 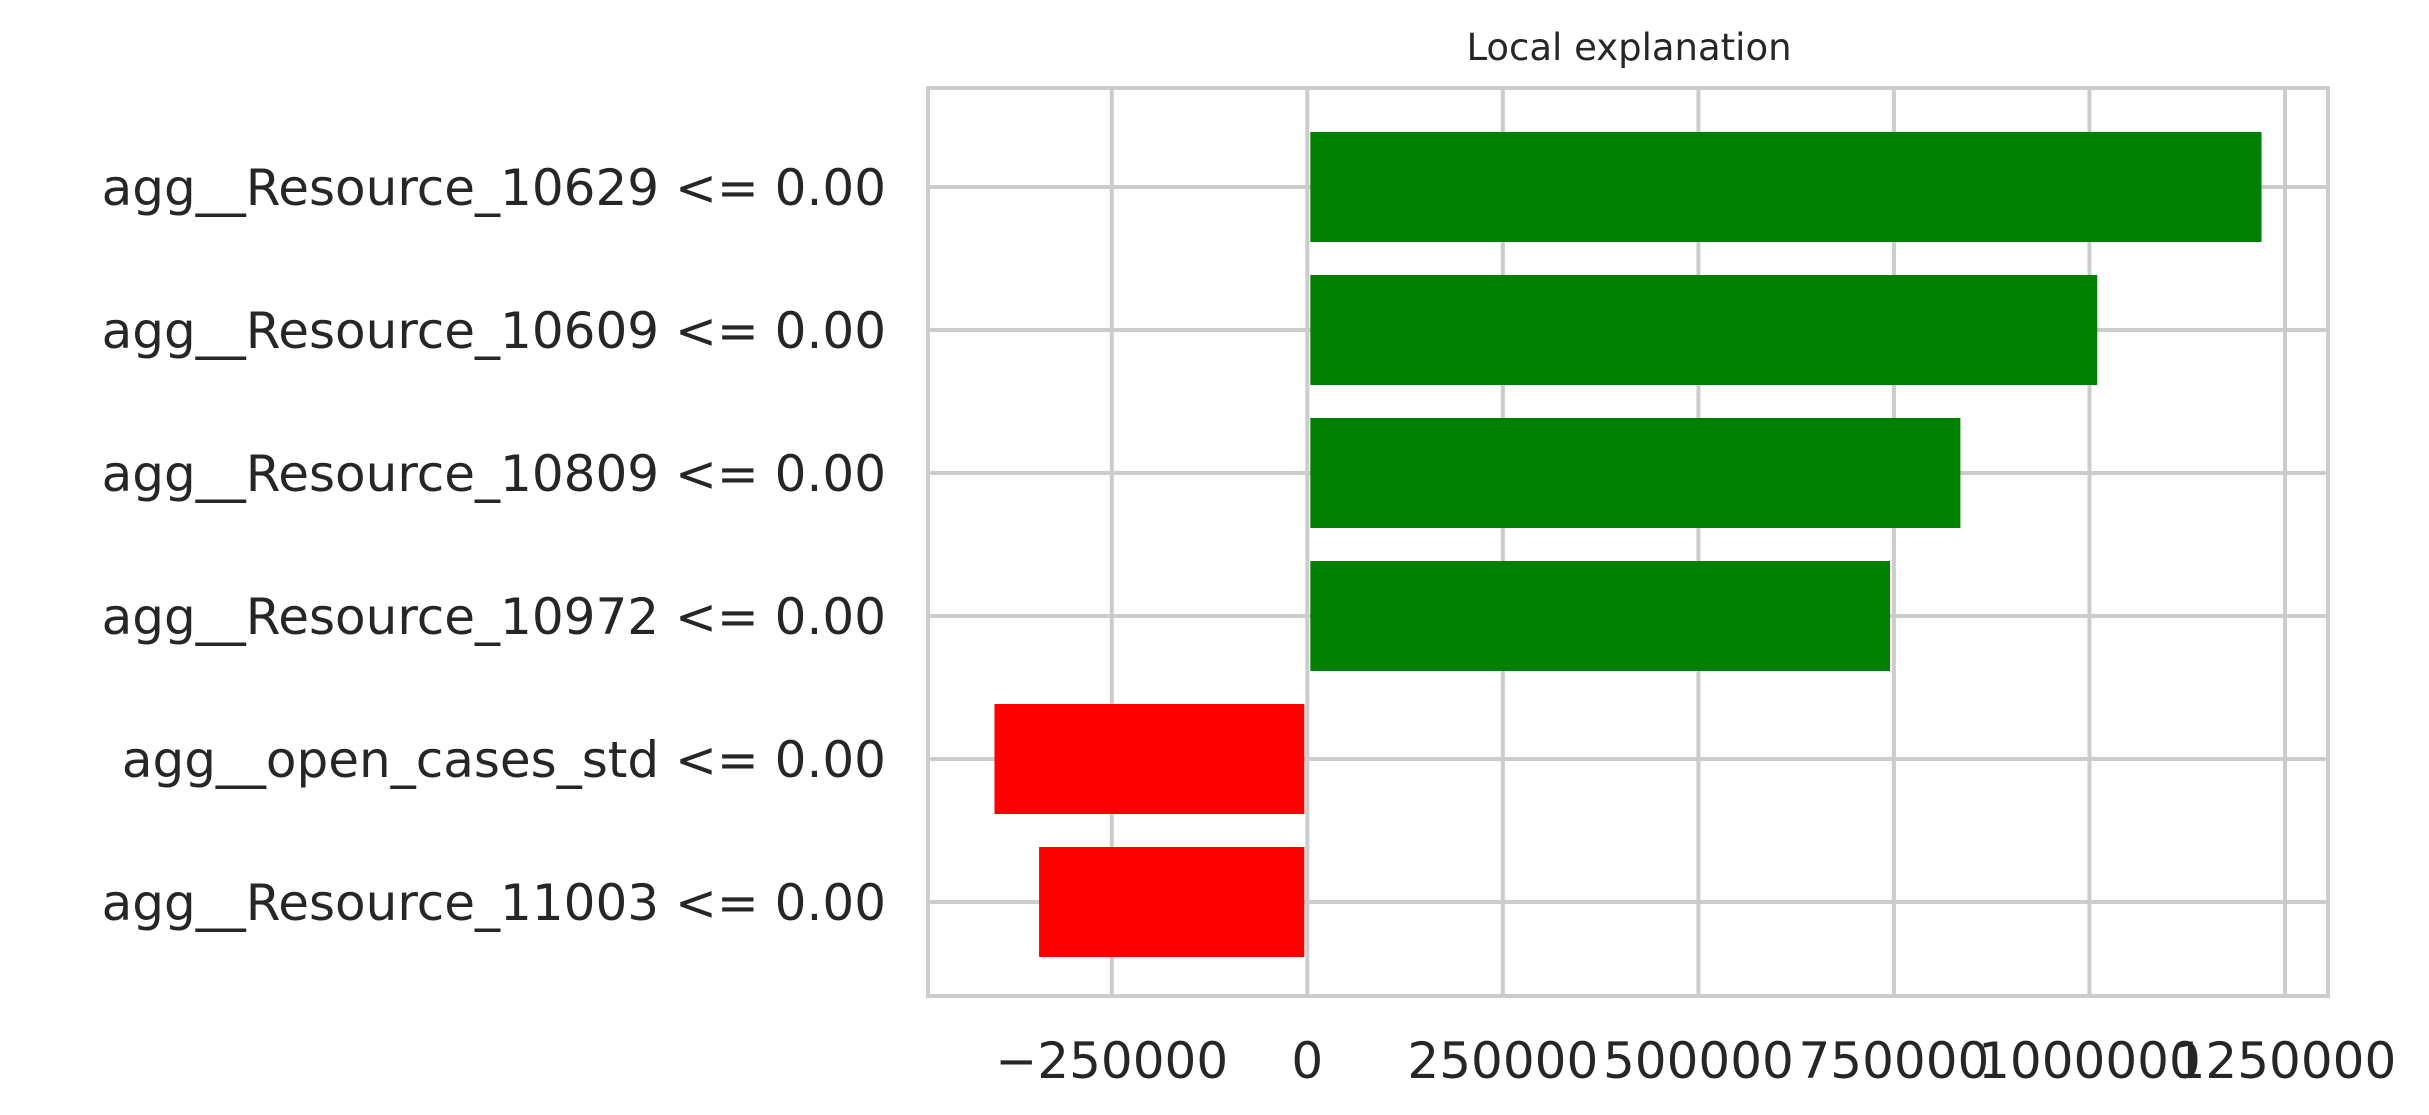 I want to click on category-label: agg__Resource_10629 <= 0.00, so click(x=494, y=188).